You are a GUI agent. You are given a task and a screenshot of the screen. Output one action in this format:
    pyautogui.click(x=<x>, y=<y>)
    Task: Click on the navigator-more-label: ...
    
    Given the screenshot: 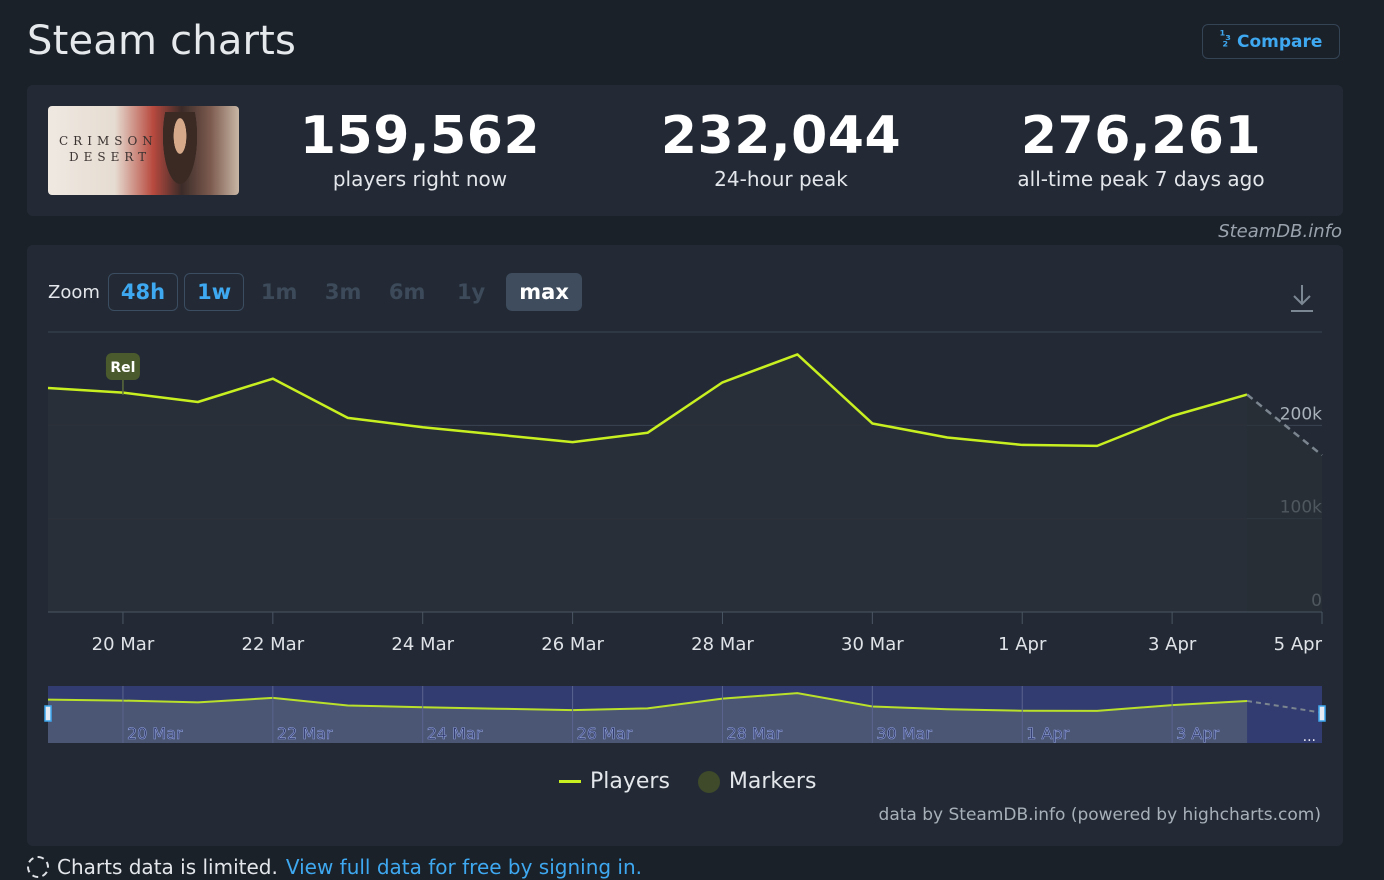 What is the action you would take?
    pyautogui.click(x=1309, y=737)
    